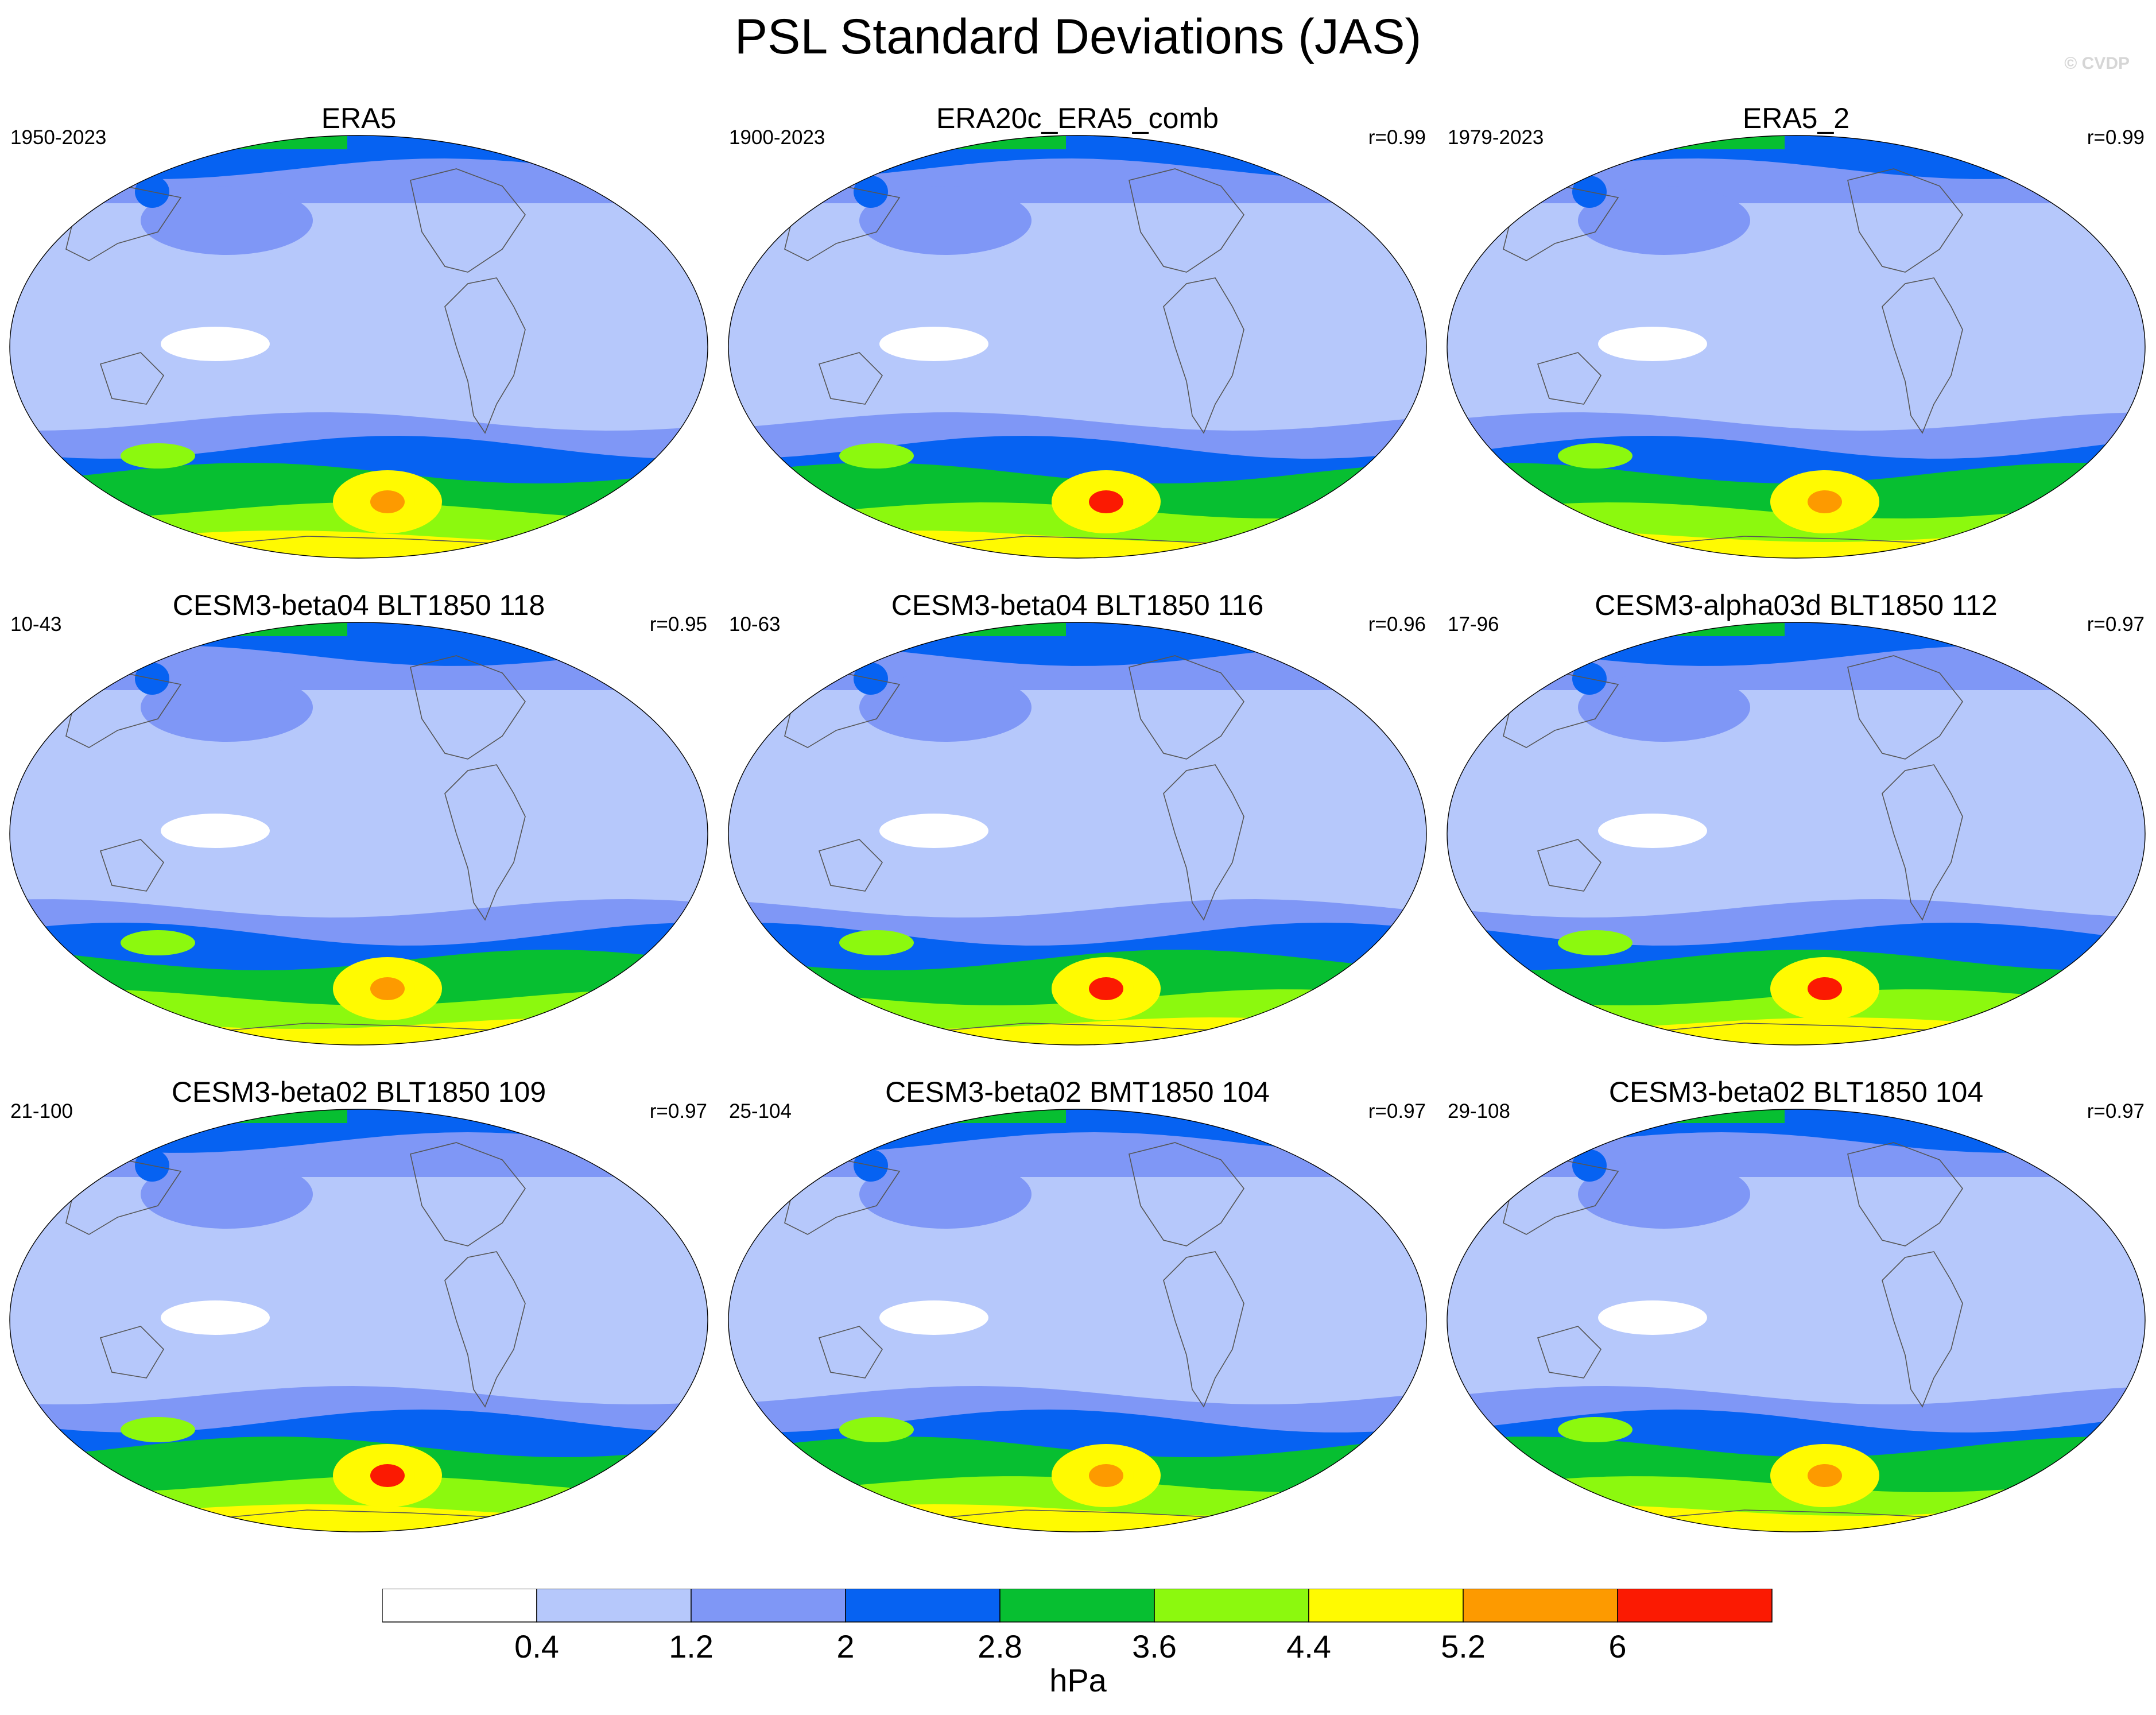 This screenshot has width=2156, height=1715. What do you see at coordinates (1473, 625) in the screenshot?
I see `panel-years: 17-96` at bounding box center [1473, 625].